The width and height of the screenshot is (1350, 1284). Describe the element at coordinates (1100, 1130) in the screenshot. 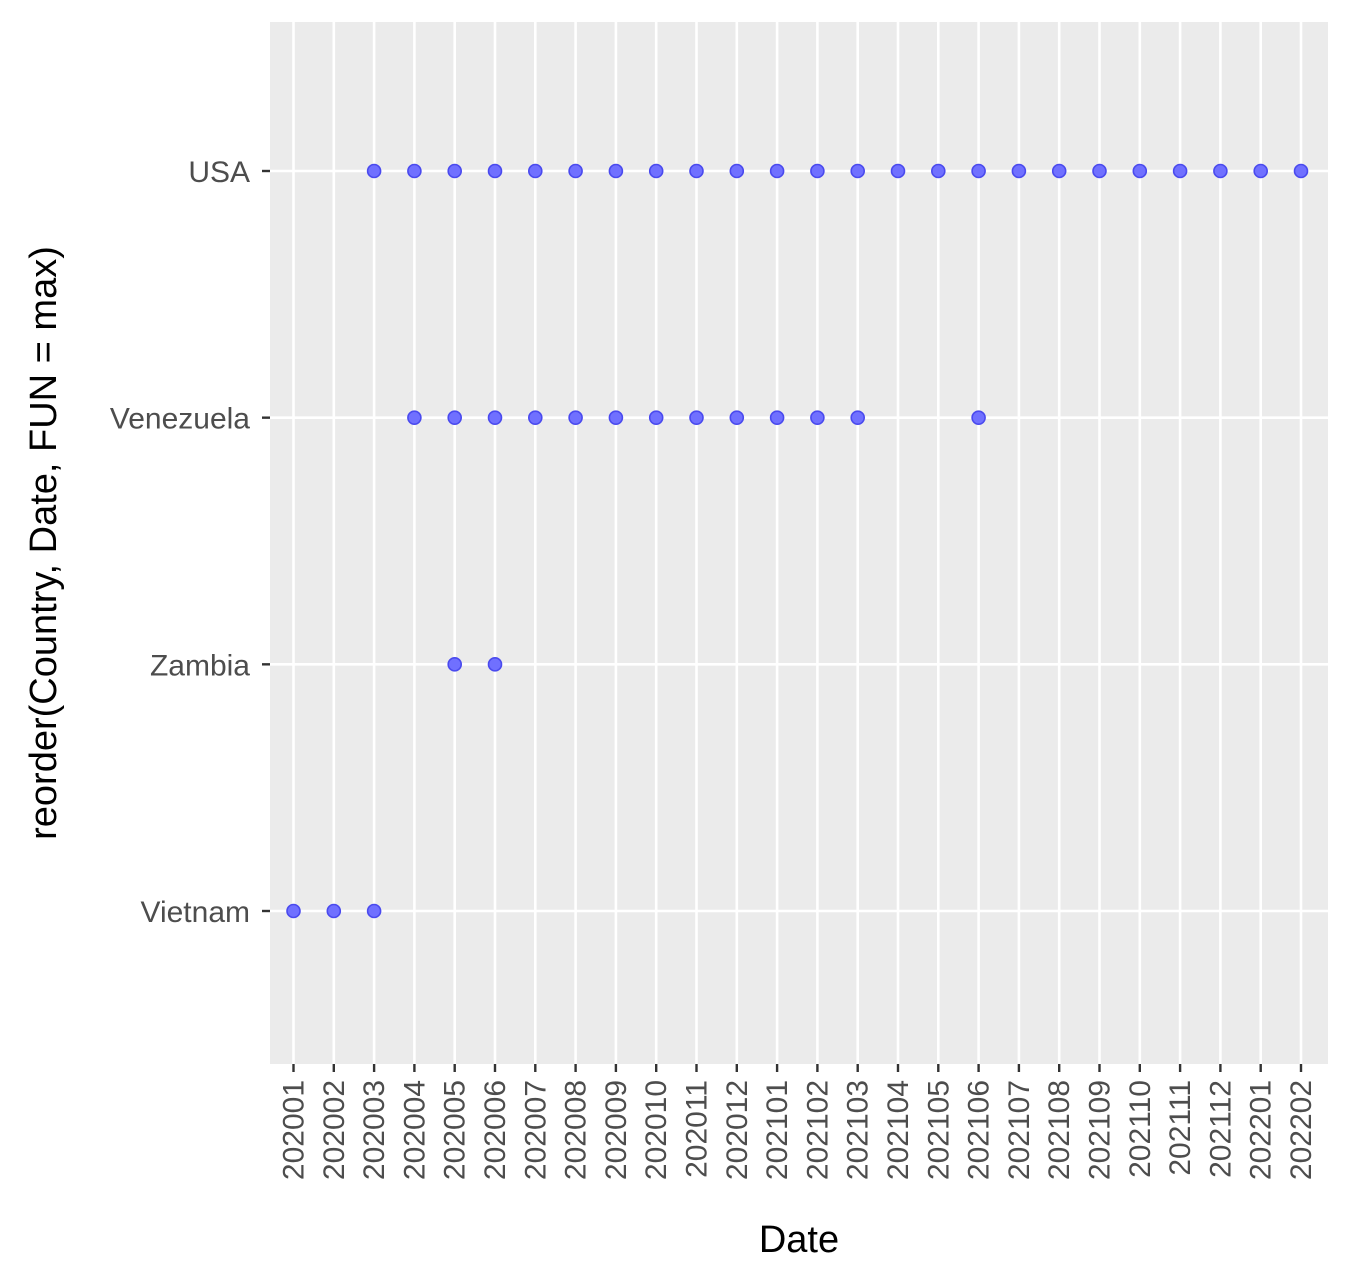

I see `x-tick-label-202109: 202109` at that location.